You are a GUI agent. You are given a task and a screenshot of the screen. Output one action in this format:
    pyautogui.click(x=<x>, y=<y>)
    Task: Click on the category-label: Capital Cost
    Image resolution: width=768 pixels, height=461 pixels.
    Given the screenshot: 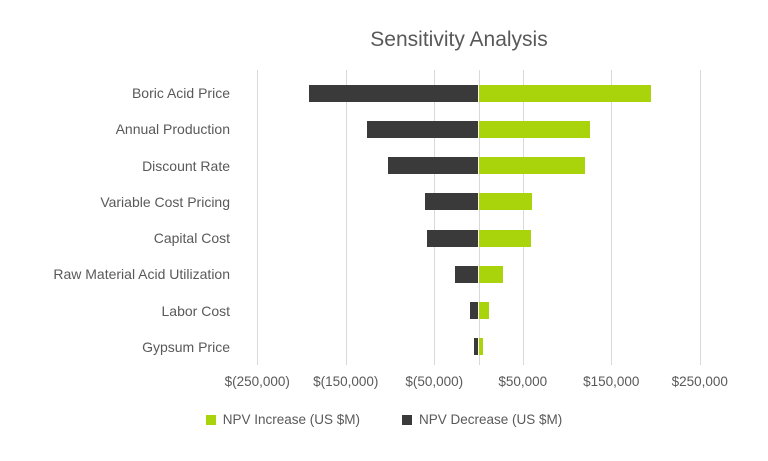 What is the action you would take?
    pyautogui.click(x=191, y=238)
    